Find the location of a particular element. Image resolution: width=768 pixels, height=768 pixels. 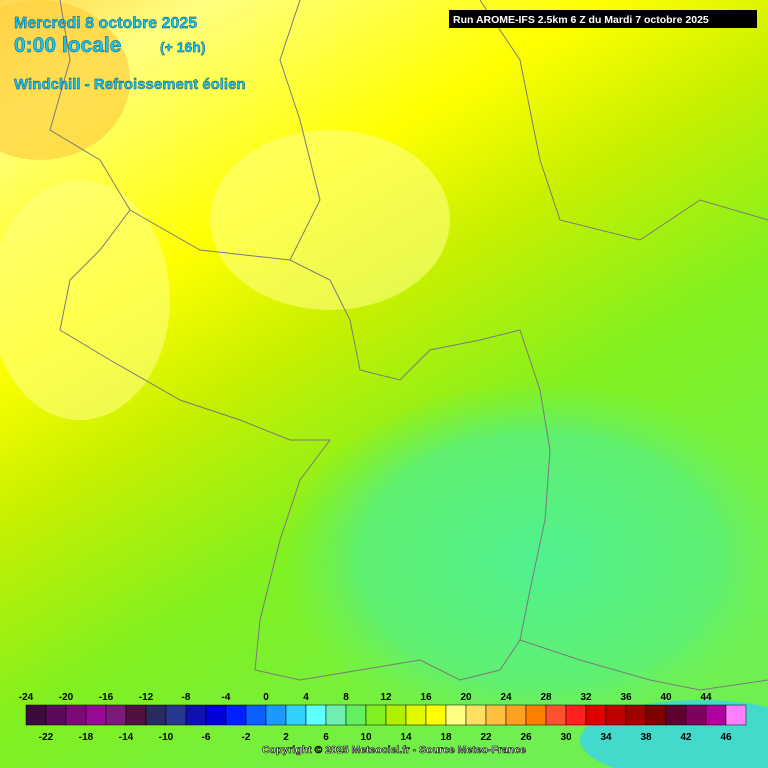

scale-label: 26 is located at coordinates (526, 737).